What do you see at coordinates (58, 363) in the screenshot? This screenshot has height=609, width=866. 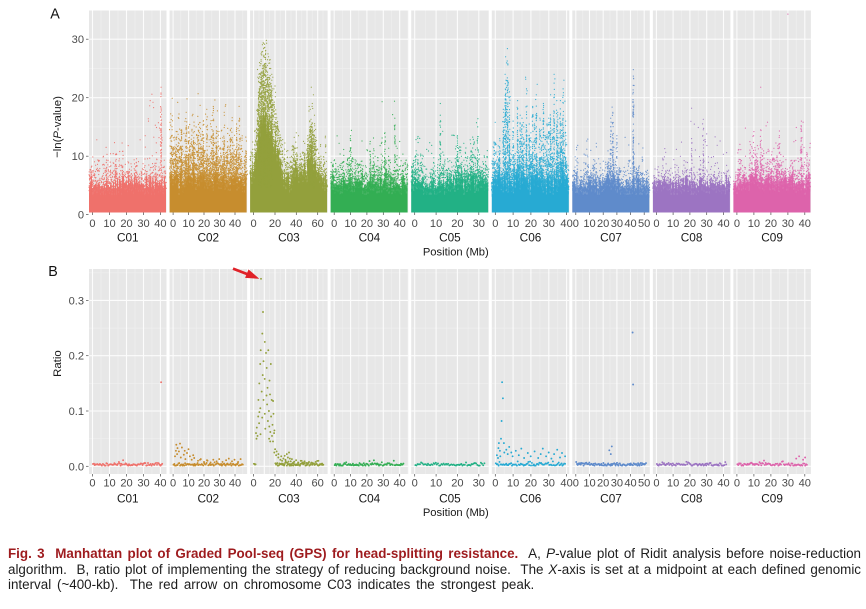 I see `svg-text: Ratio` at bounding box center [58, 363].